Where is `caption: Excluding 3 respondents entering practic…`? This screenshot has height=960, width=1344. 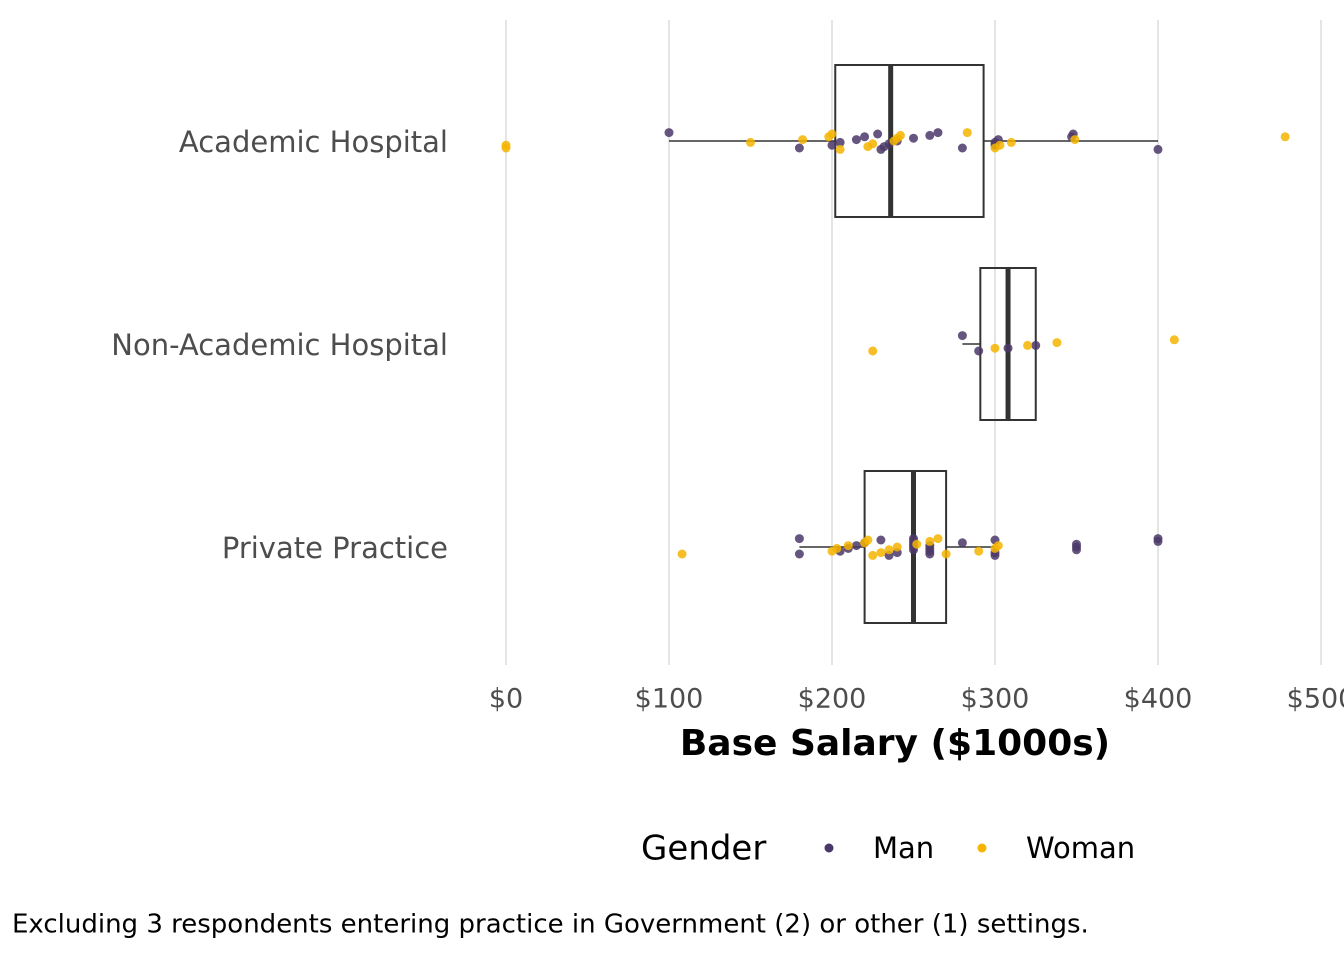 caption: Excluding 3 respondents entering practic… is located at coordinates (550, 925).